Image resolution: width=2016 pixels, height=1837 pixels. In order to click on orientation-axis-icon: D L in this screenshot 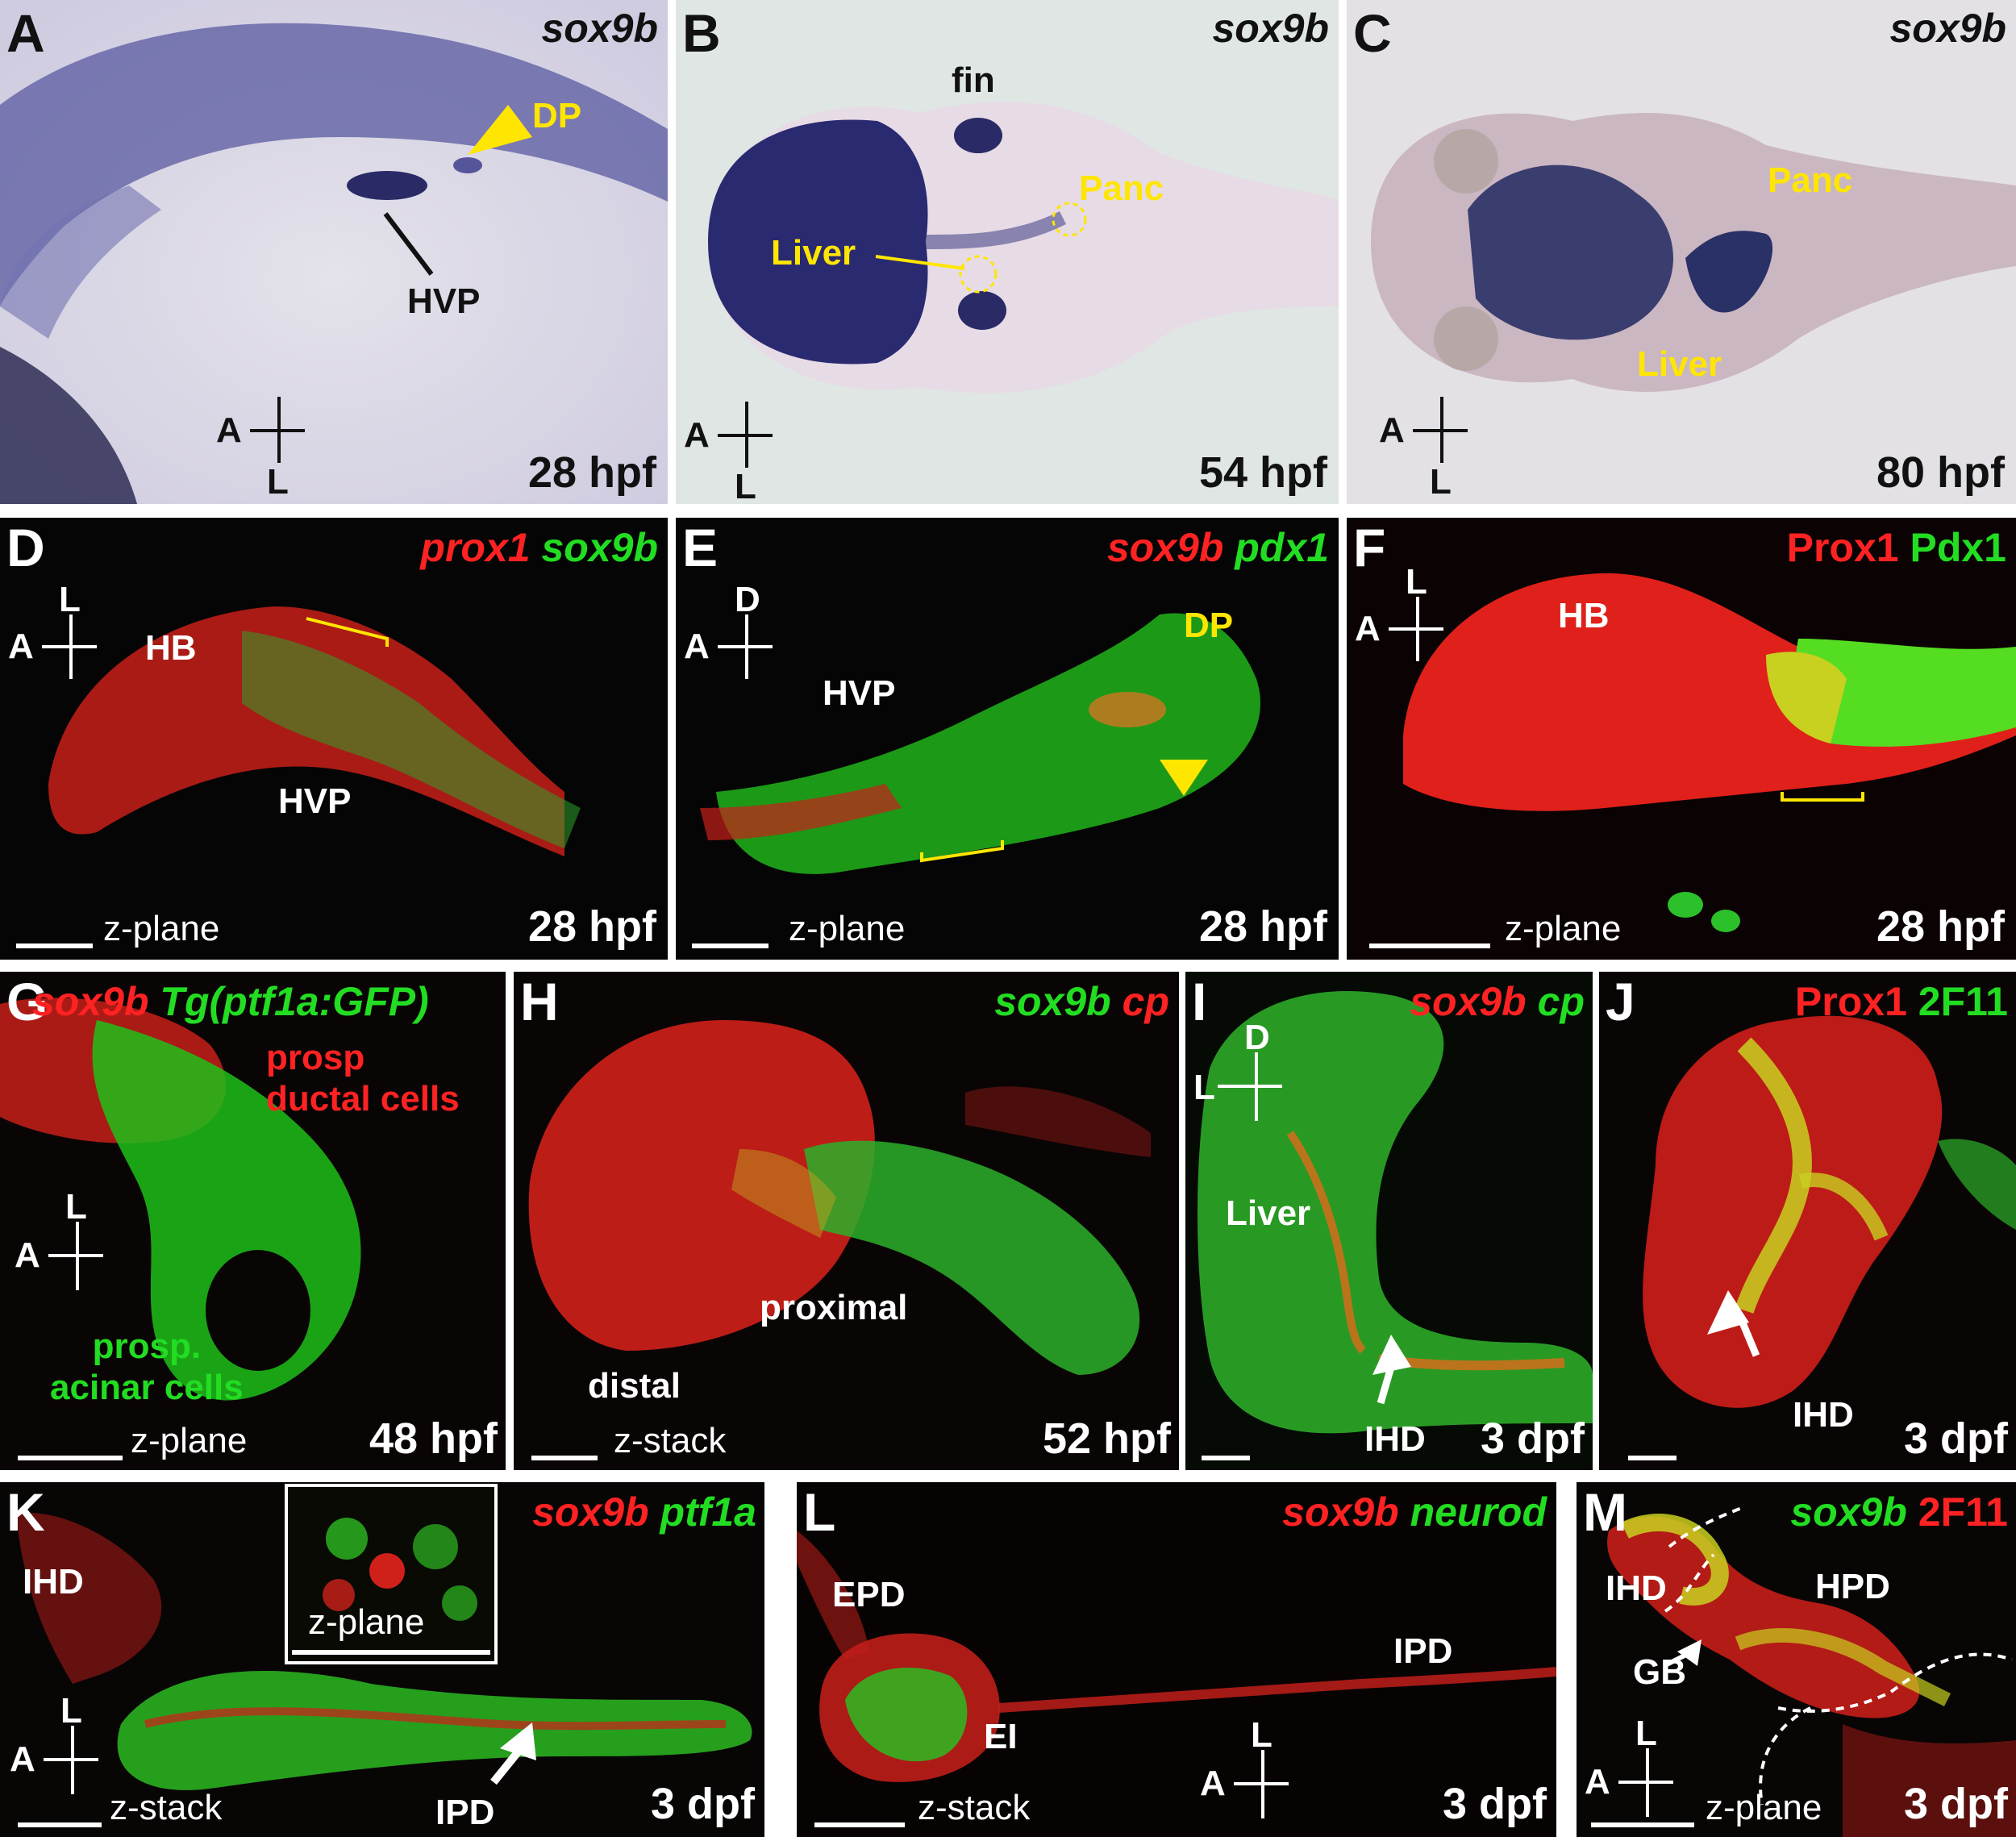, I will do `click(1237, 1069)`.